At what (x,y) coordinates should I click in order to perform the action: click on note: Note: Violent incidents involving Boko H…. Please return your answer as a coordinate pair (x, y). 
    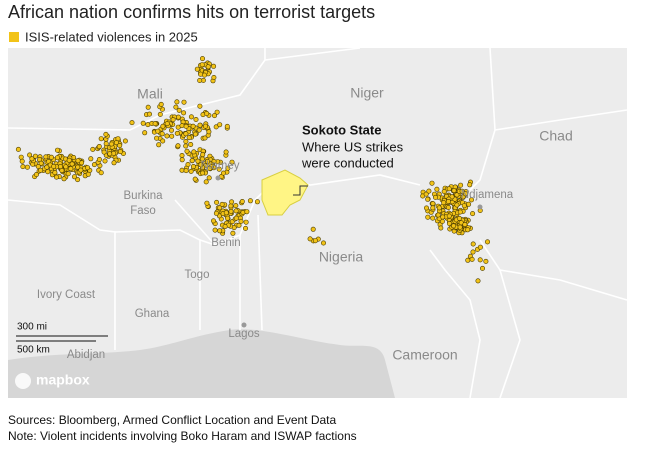
    Looking at the image, I should click on (182, 436).